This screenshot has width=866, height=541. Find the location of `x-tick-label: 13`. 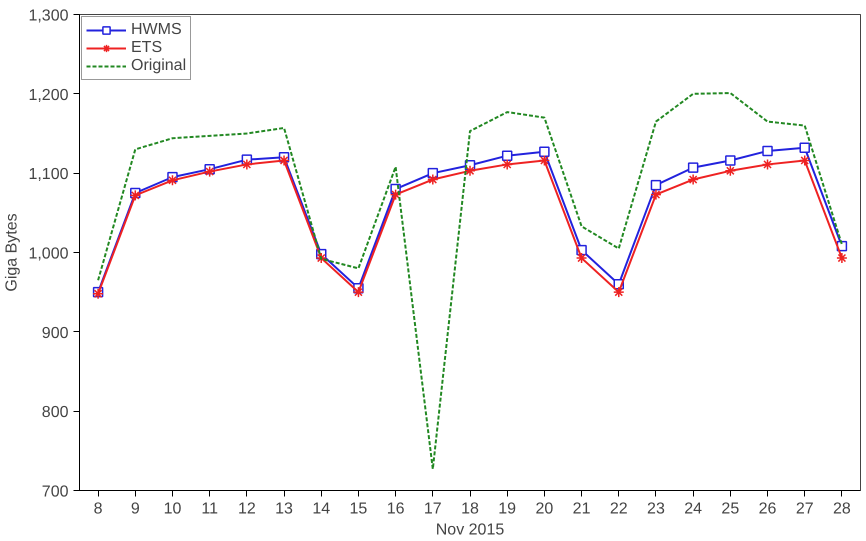

x-tick-label: 13 is located at coordinates (284, 509).